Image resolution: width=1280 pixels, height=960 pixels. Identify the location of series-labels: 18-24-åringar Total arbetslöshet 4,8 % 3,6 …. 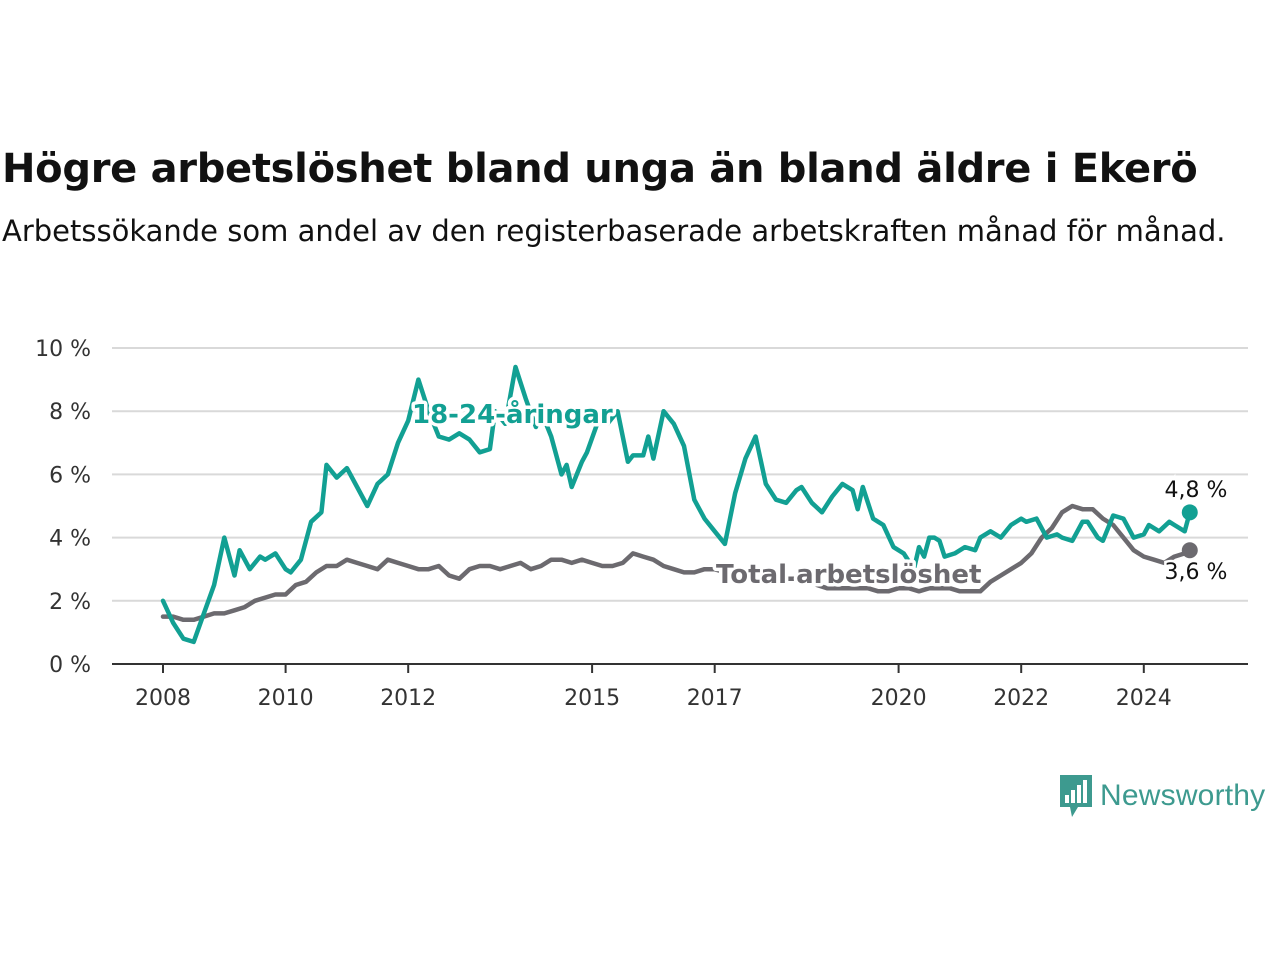
(819, 494).